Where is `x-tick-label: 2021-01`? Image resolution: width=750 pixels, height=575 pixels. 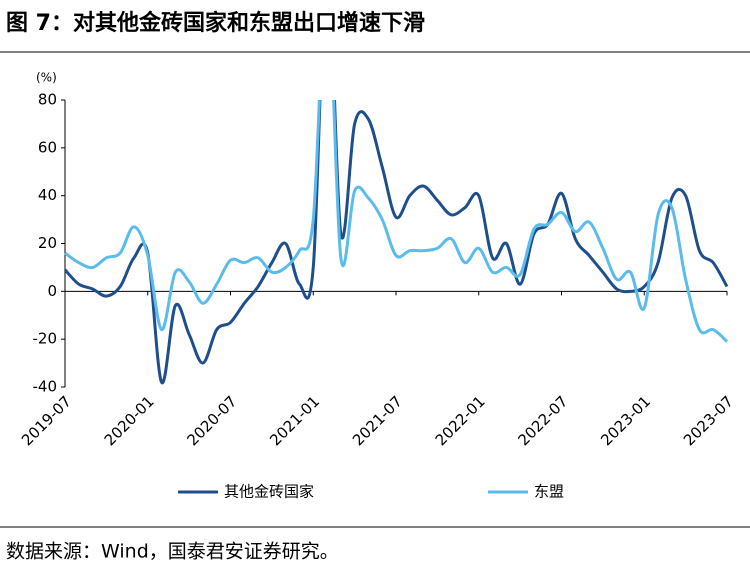 x-tick-label: 2021-01 is located at coordinates (294, 420).